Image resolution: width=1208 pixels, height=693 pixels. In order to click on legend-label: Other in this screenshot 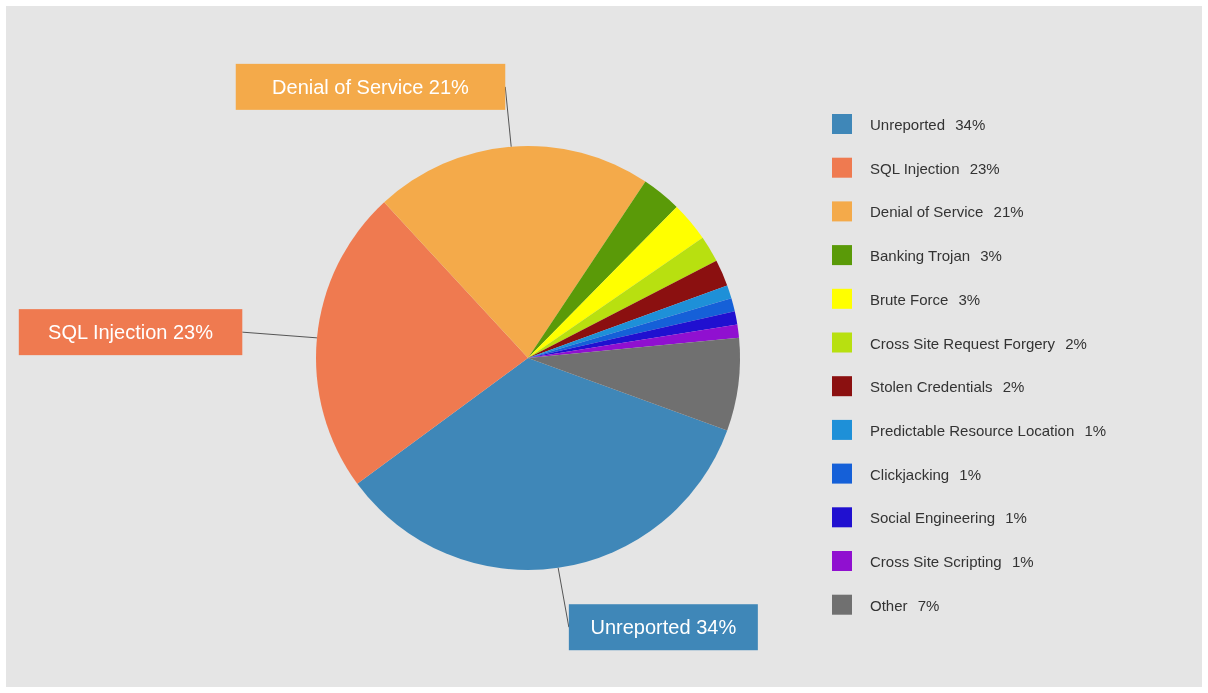, I will do `click(889, 605)`.